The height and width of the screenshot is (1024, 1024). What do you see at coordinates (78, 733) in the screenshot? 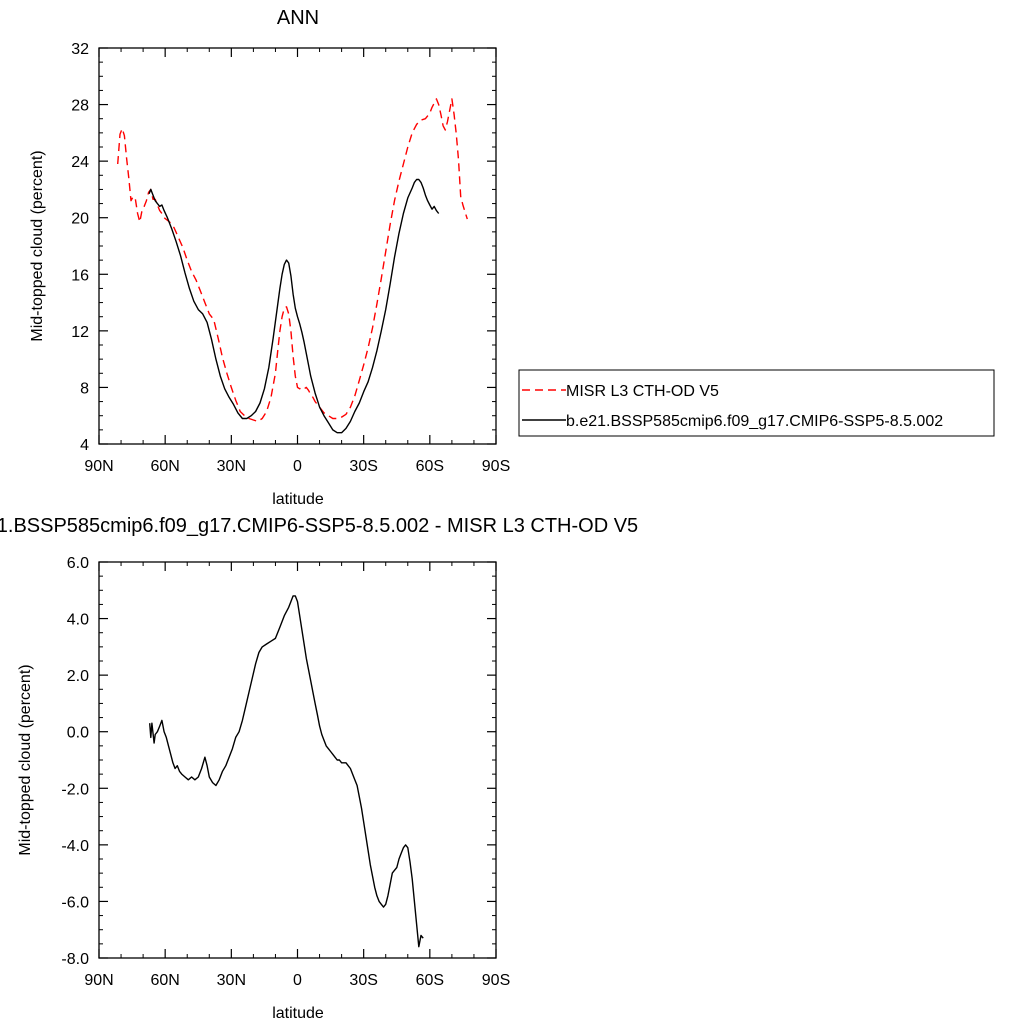
I see `bottom-y-tick-label: 0.0` at bounding box center [78, 733].